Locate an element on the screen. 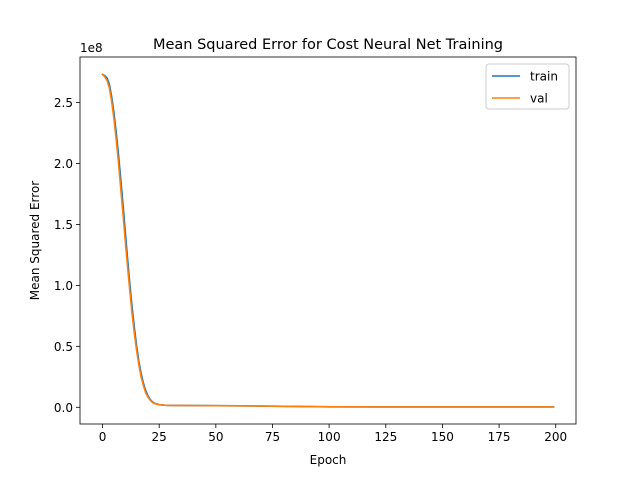  y-tick-label: 2.0 is located at coordinates (63, 164).